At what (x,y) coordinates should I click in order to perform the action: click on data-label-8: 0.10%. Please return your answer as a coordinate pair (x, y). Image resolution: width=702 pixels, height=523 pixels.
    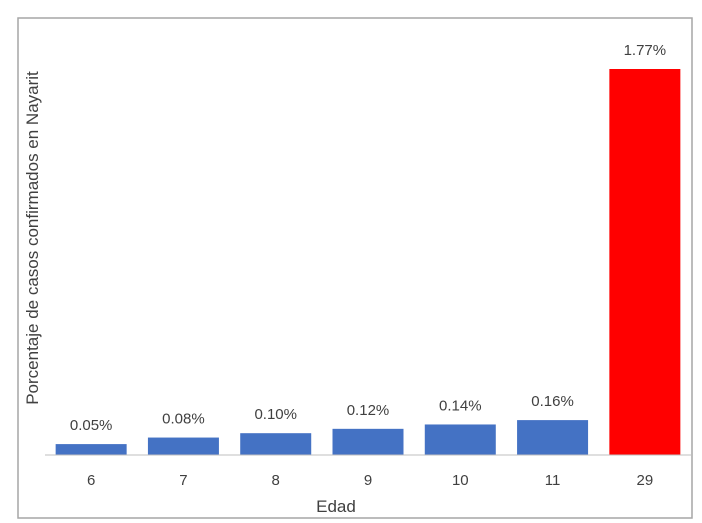
    Looking at the image, I should click on (275, 414).